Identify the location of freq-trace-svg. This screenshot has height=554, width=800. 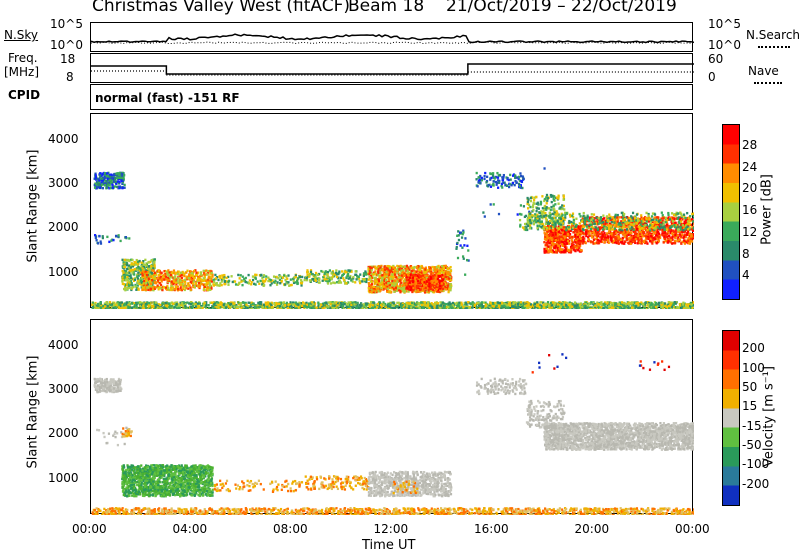
(392, 69).